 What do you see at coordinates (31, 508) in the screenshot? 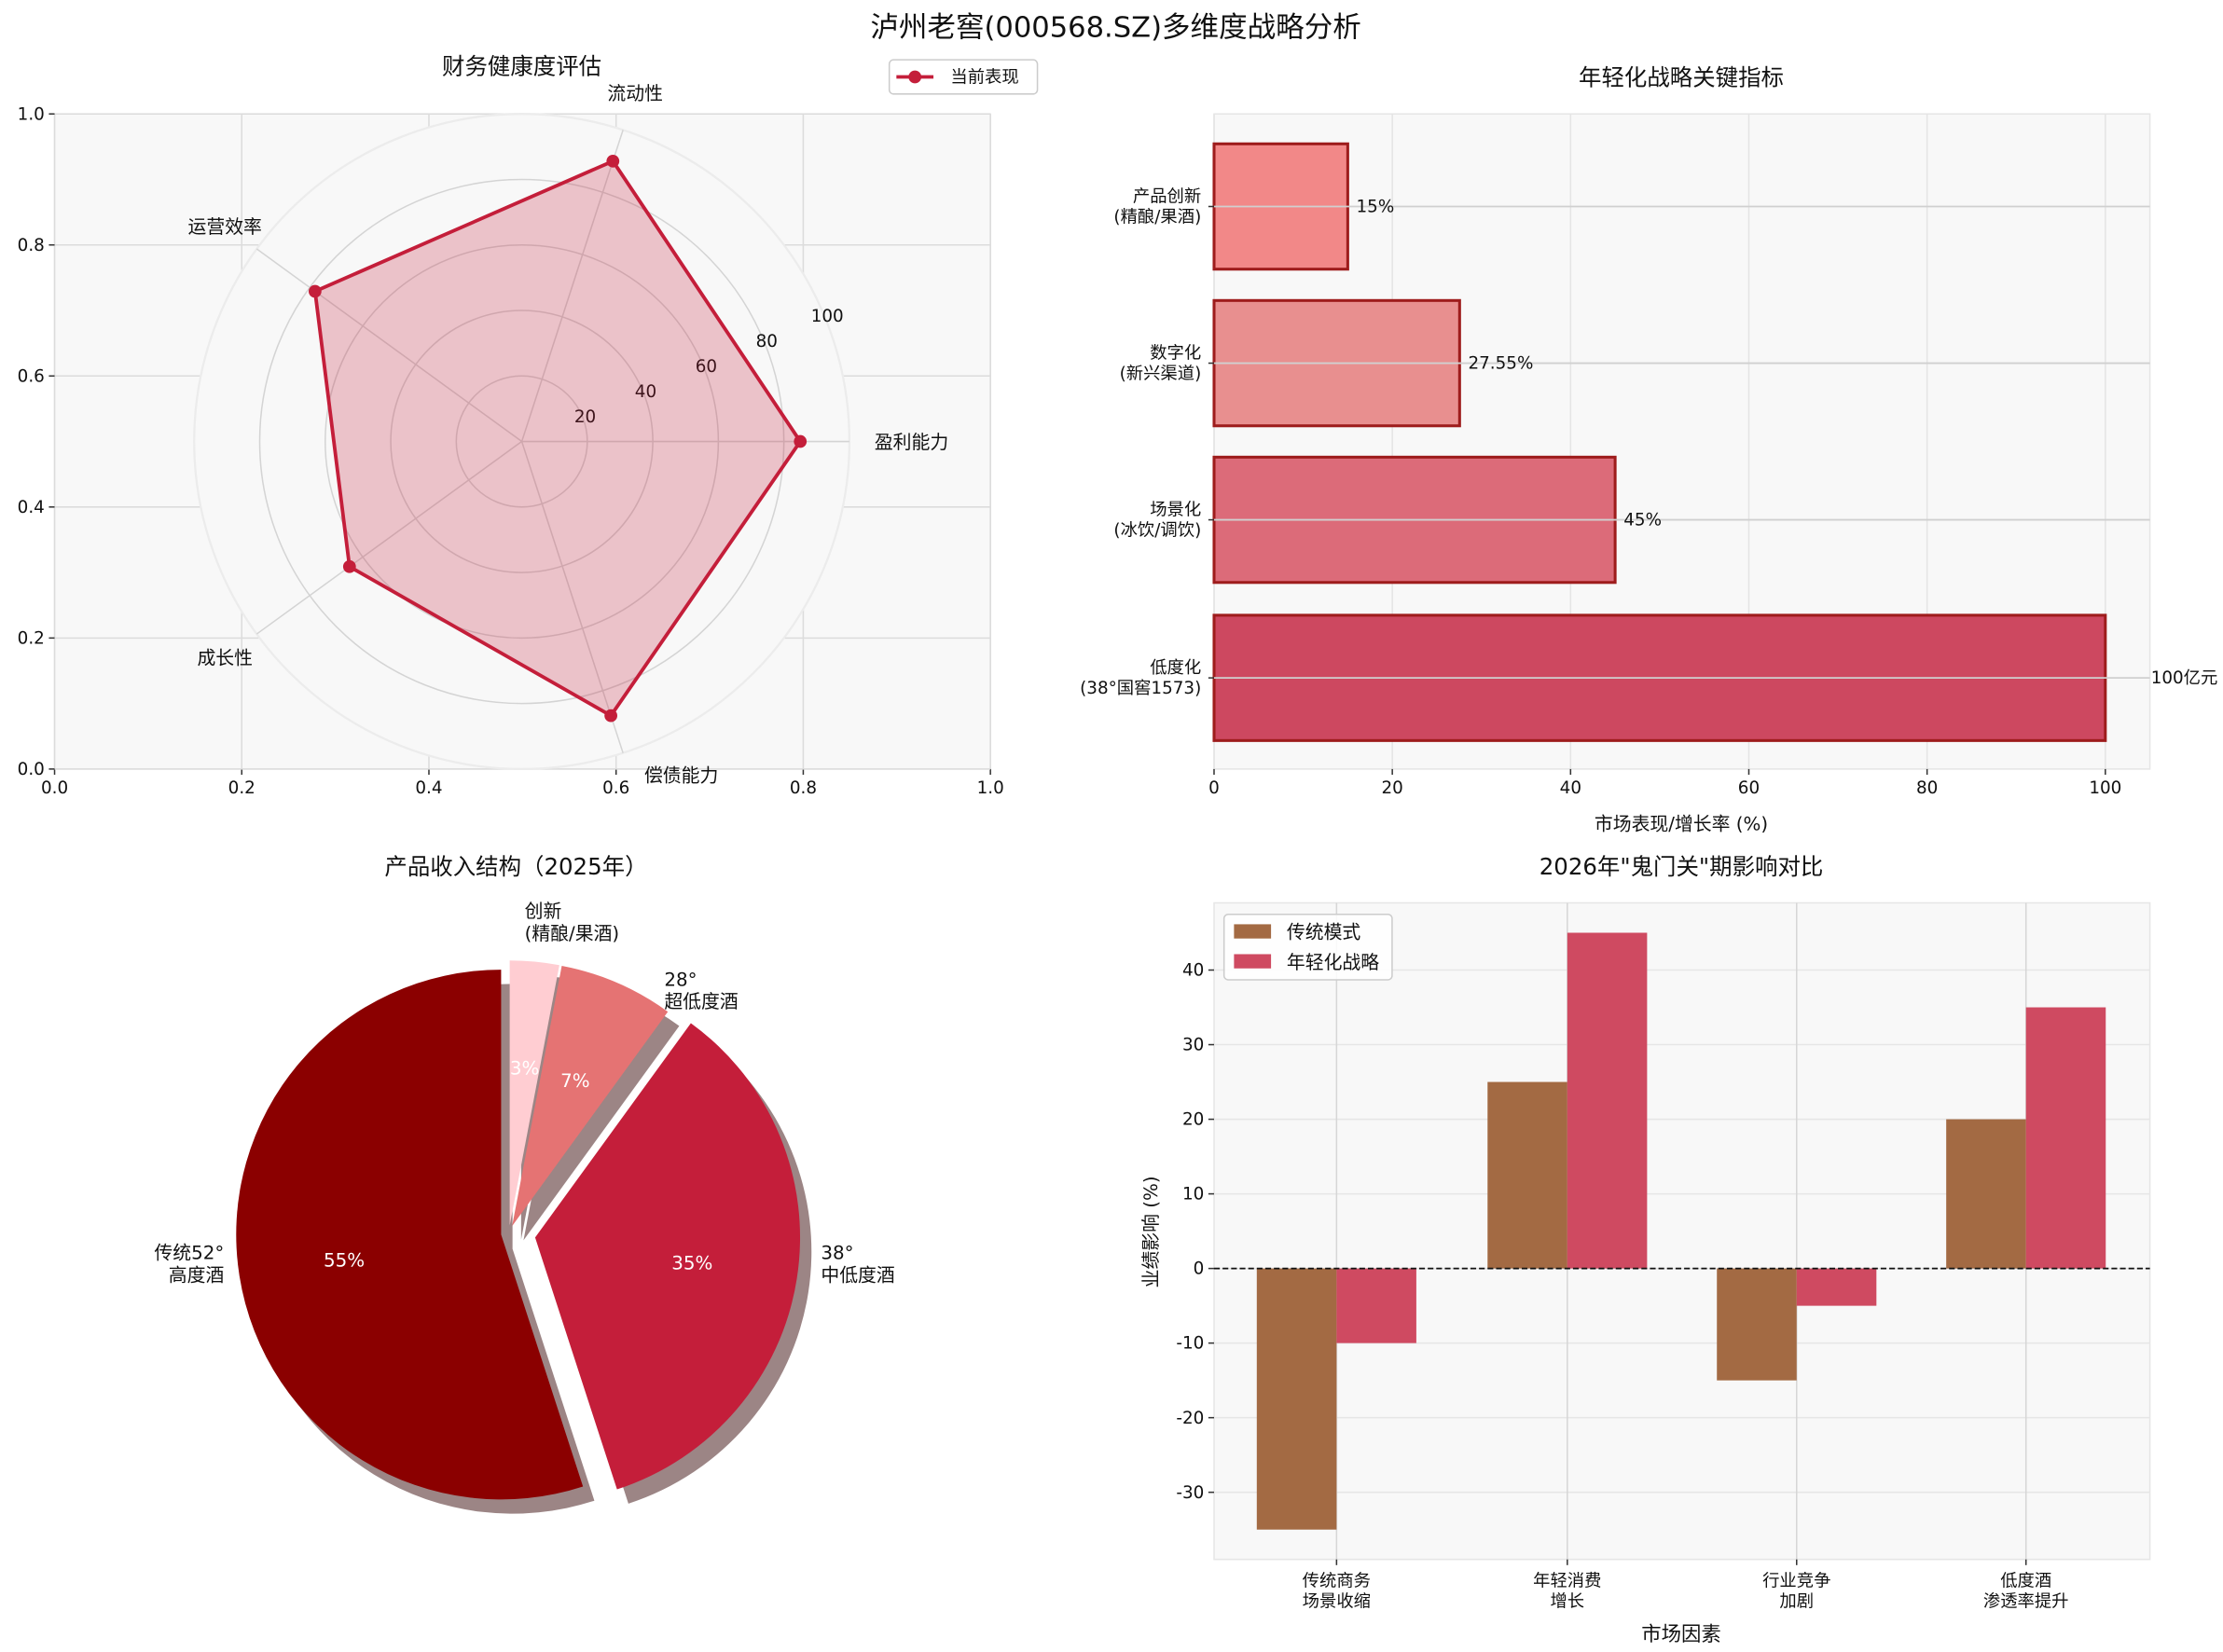
I see `y-tick-label: 0.4` at bounding box center [31, 508].